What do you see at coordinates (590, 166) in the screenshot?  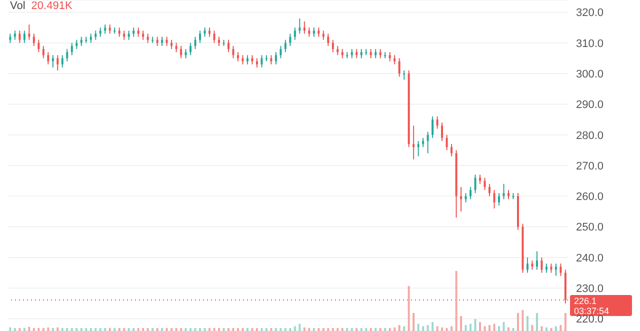 I see `y-tick-label: 270.0` at bounding box center [590, 166].